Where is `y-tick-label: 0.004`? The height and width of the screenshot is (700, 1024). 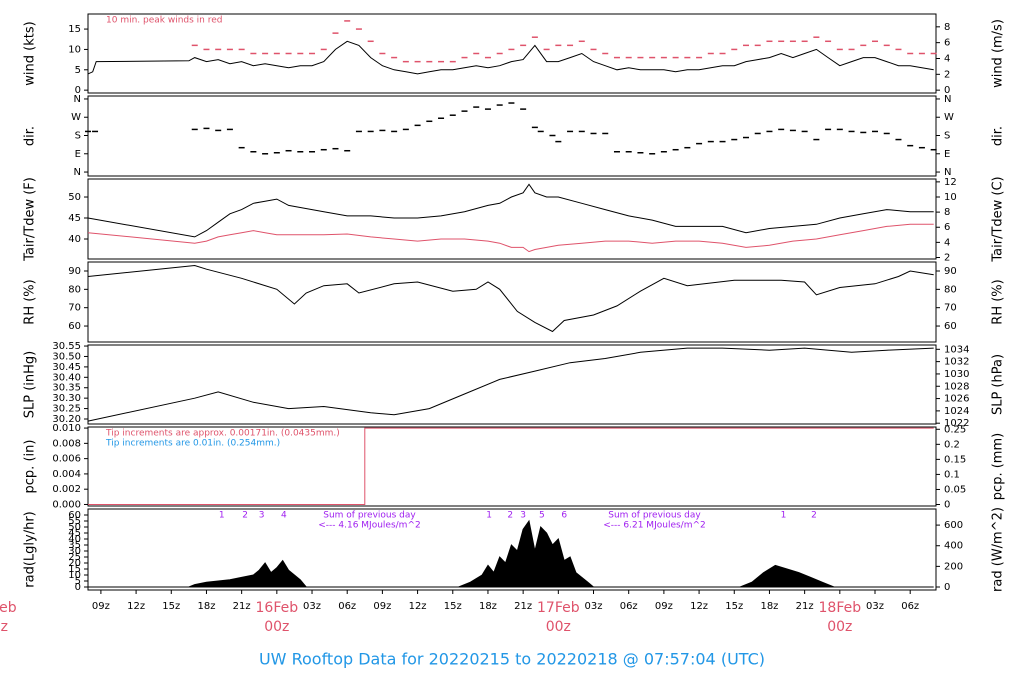 y-tick-label: 0.004 is located at coordinates (66, 474).